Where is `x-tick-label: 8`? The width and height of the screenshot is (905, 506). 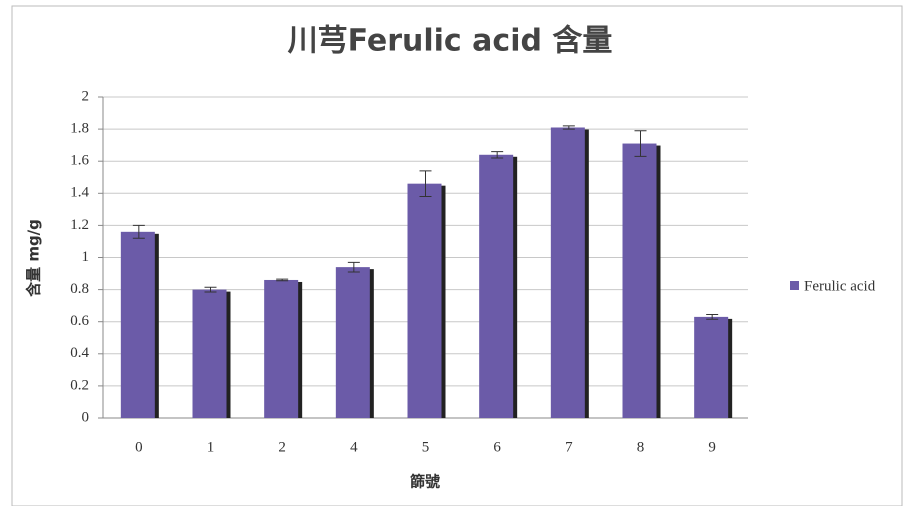 x-tick-label: 8 is located at coordinates (641, 447).